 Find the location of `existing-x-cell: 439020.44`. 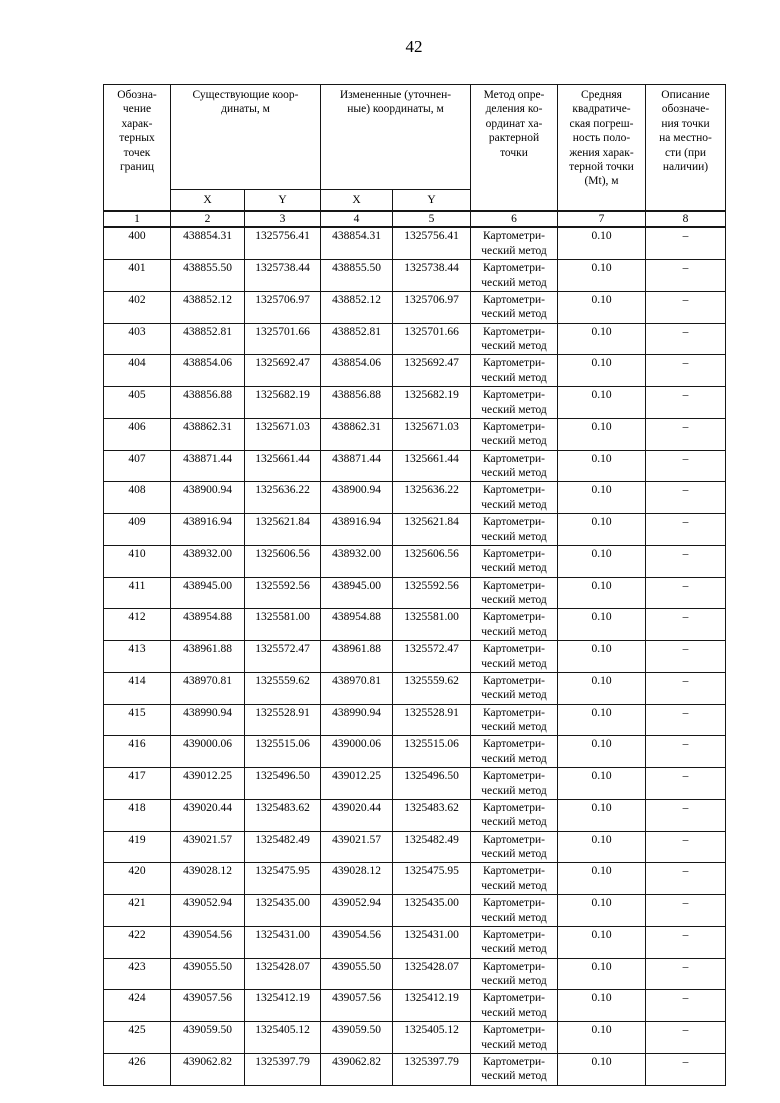

existing-x-cell: 439020.44 is located at coordinates (207, 815).